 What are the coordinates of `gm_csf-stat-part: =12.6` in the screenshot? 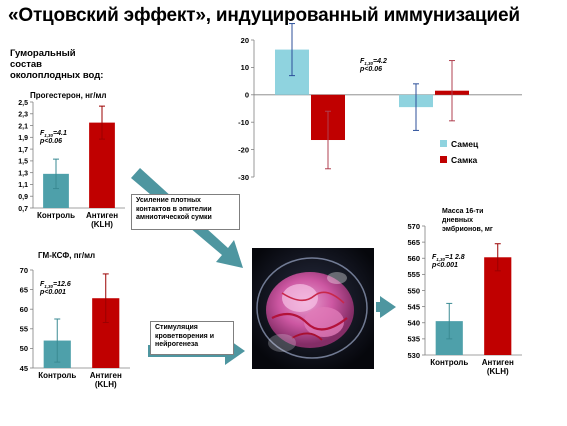 It's located at (62, 284).